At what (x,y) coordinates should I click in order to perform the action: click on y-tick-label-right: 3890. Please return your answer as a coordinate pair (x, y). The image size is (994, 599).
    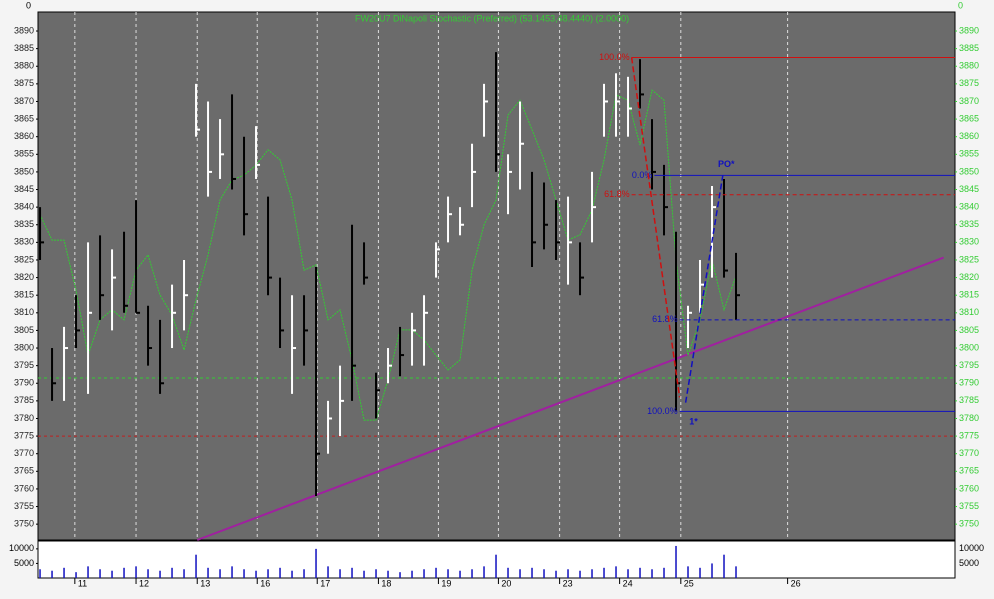
    Looking at the image, I should click on (969, 30).